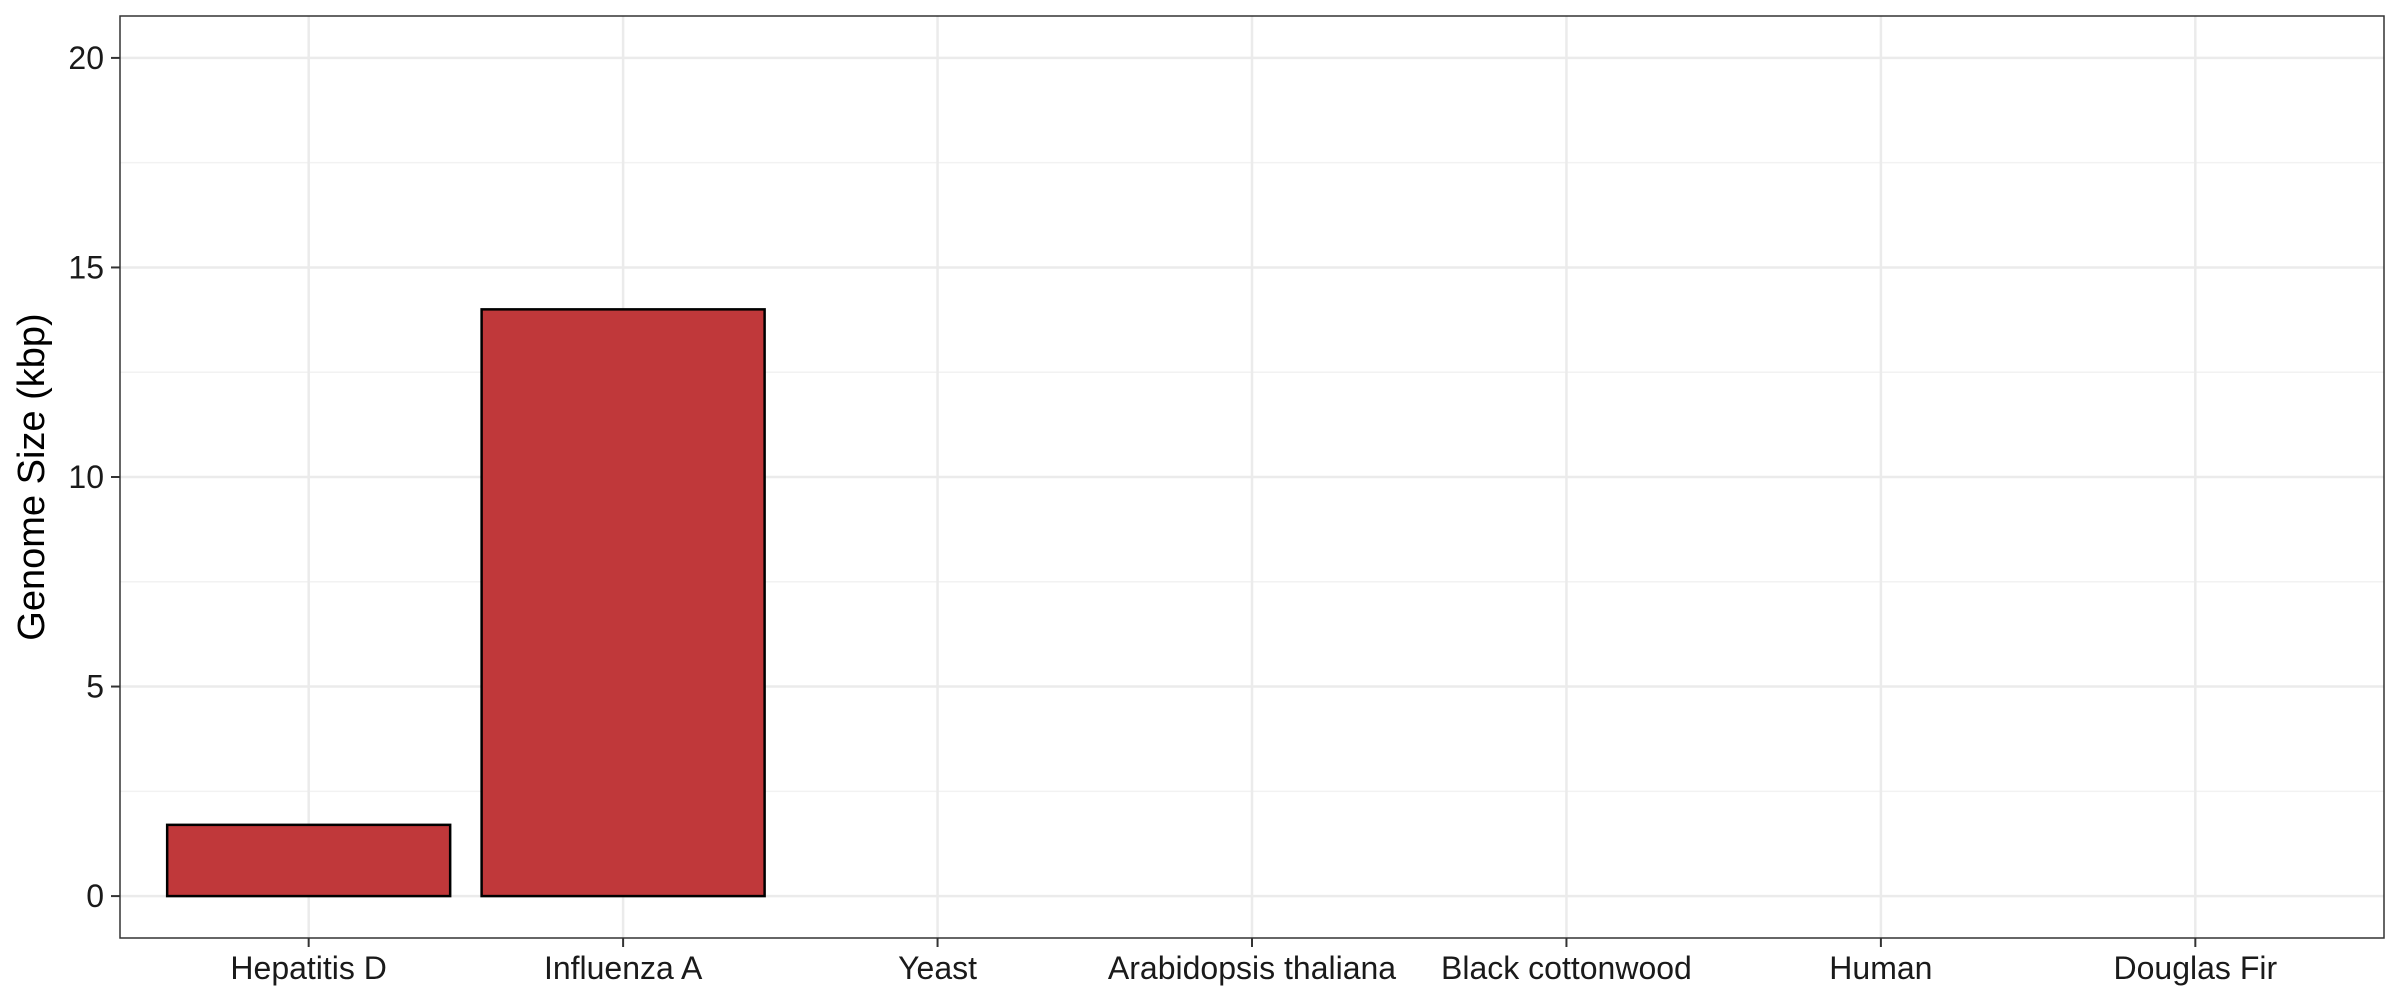 This screenshot has height=1000, width=2400. What do you see at coordinates (2196, 968) in the screenshot?
I see `x-tick-label: Douglas Fir` at bounding box center [2196, 968].